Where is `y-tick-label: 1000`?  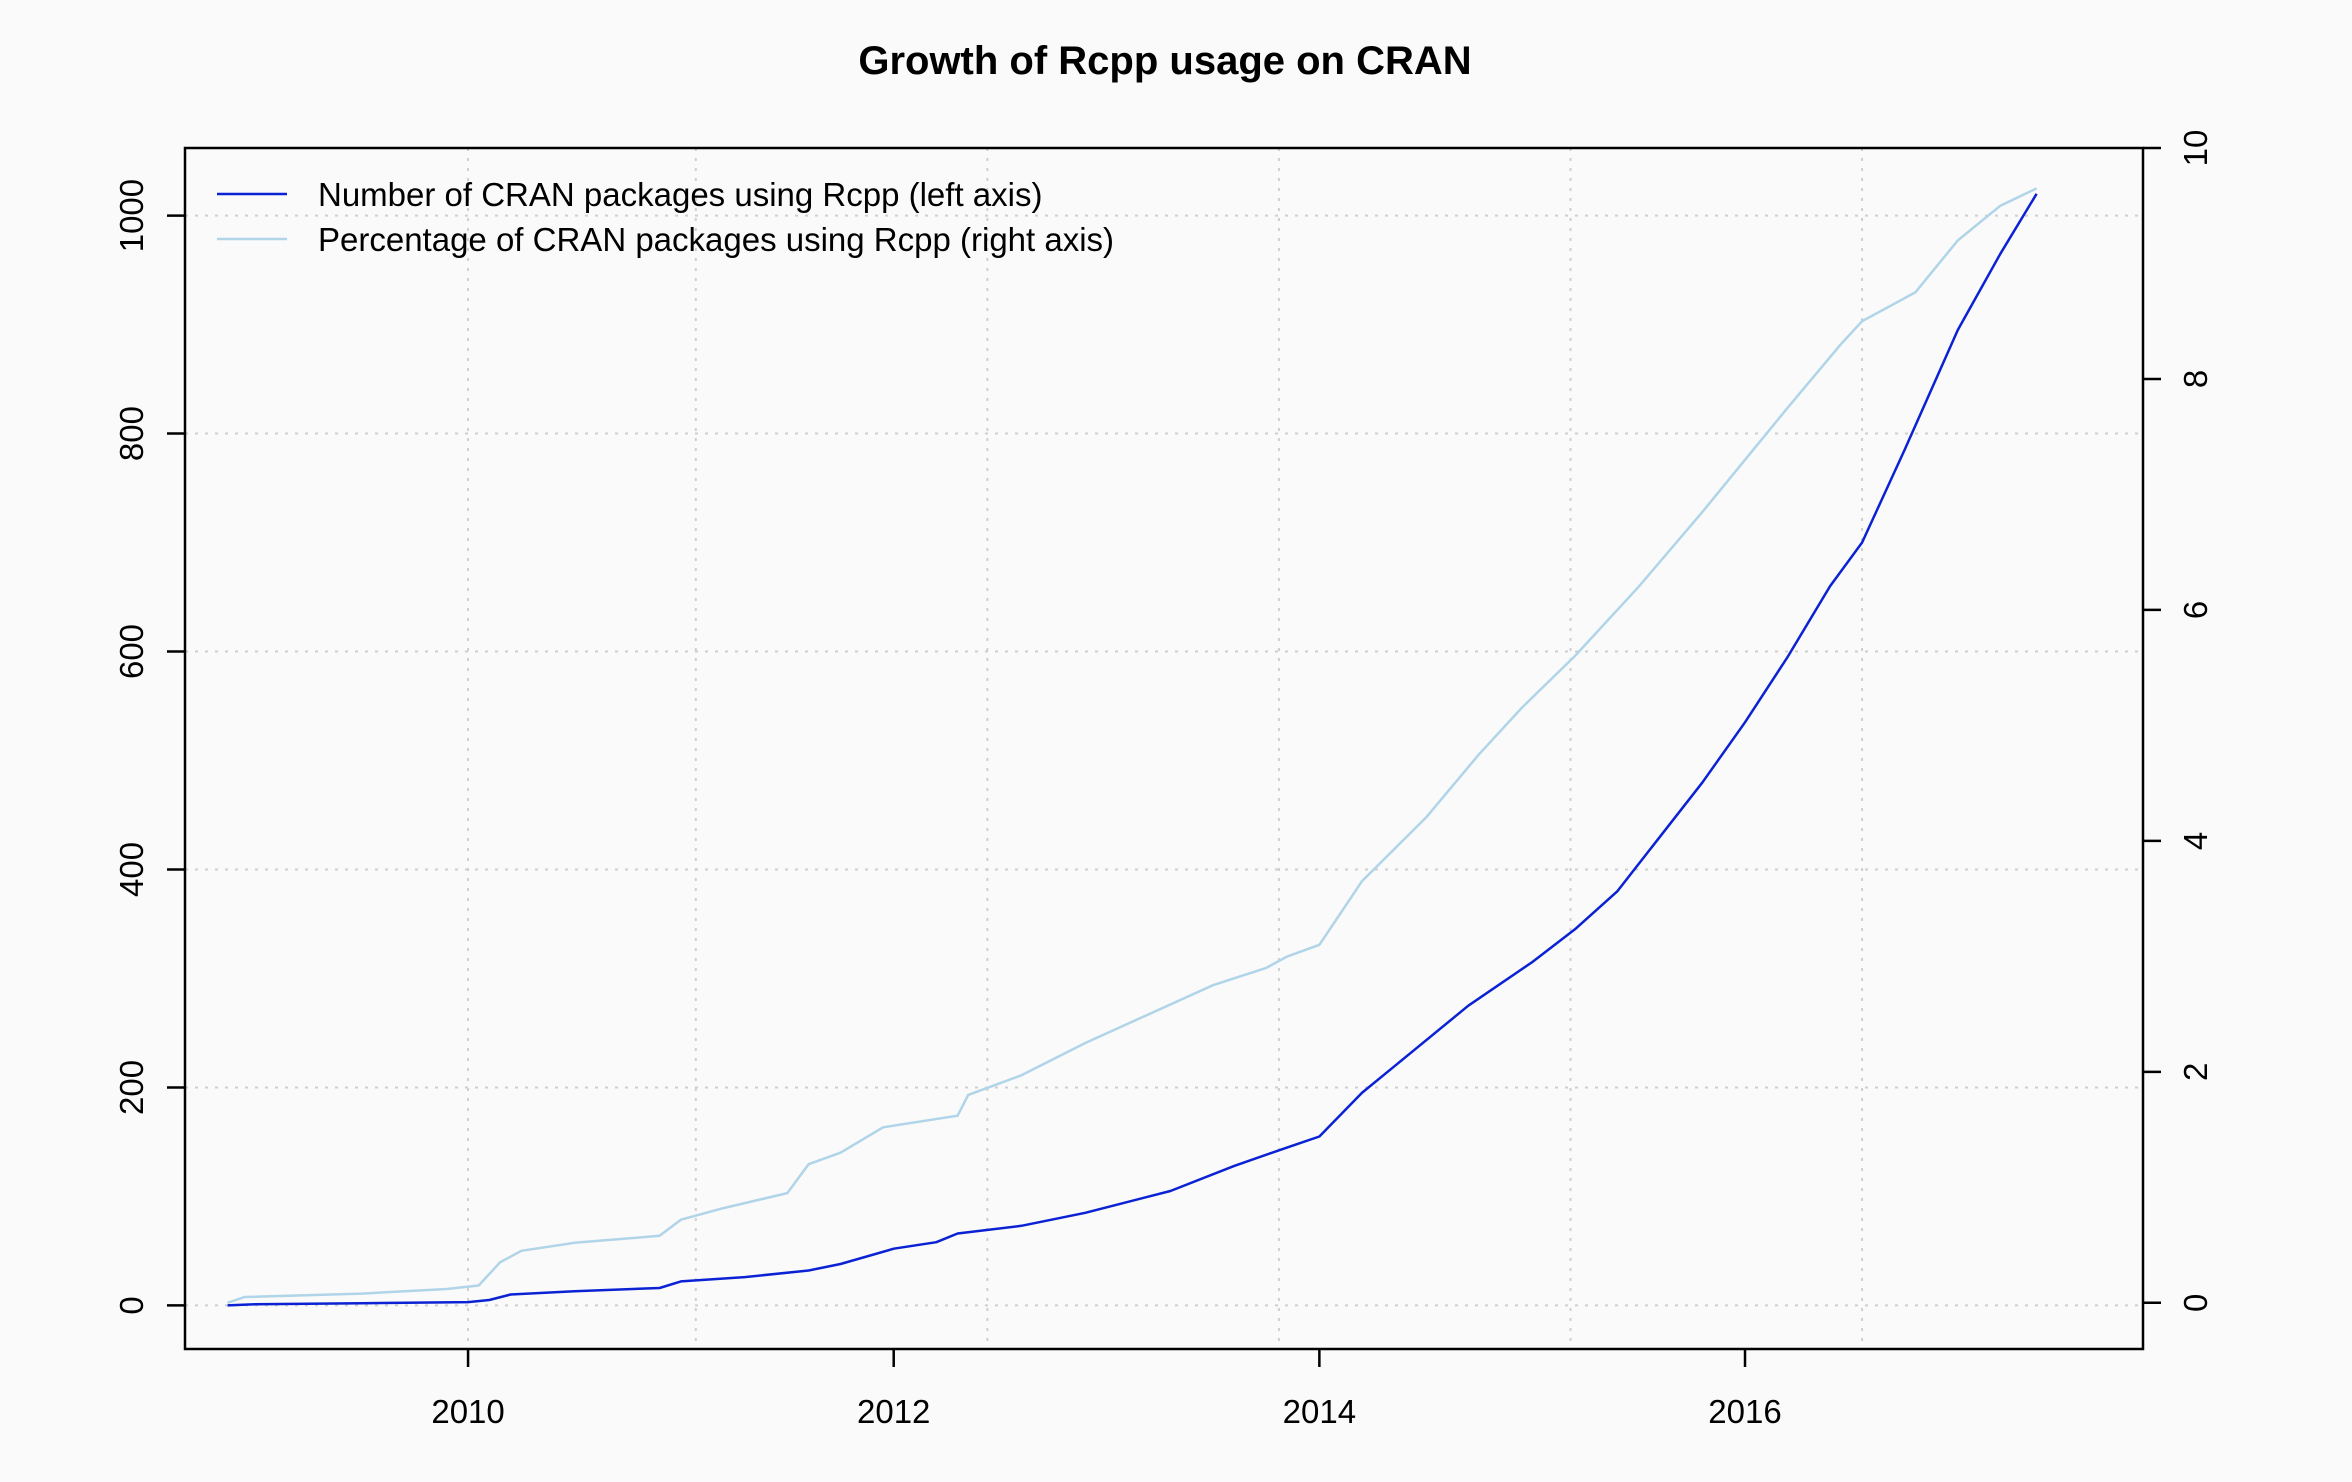 y-tick-label: 1000 is located at coordinates (131, 215).